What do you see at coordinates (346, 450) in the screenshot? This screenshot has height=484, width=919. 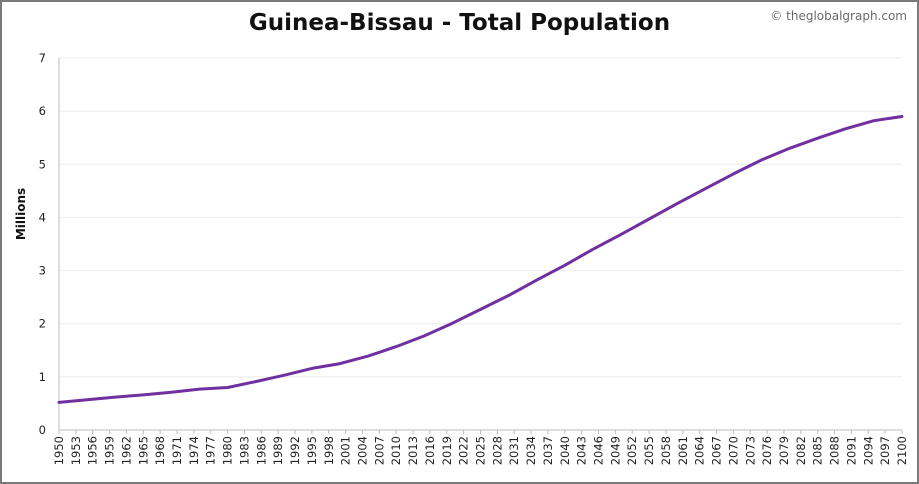 I see `x-tick-label: 2001` at bounding box center [346, 450].